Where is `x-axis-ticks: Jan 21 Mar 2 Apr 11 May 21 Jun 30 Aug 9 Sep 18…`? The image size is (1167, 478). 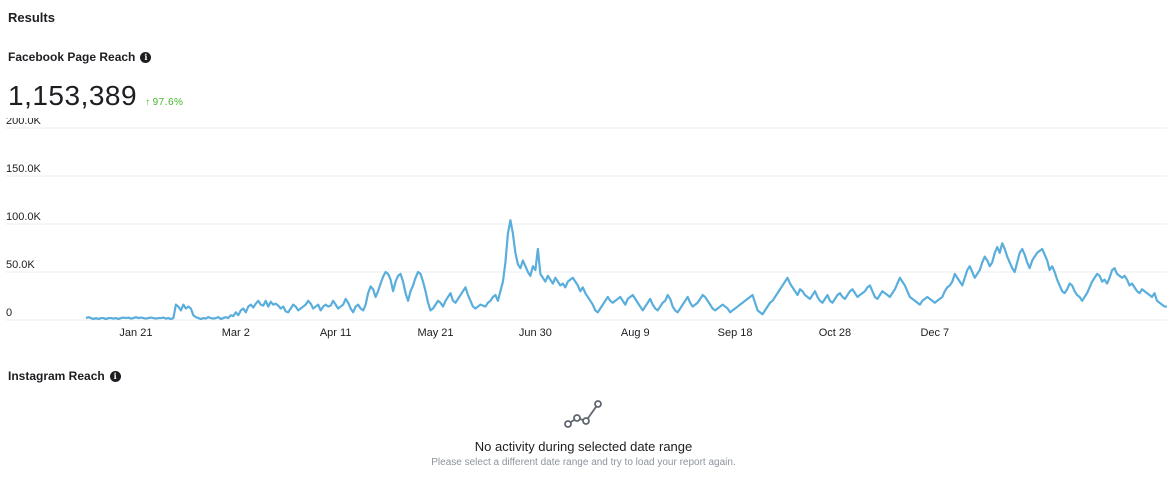 x-axis-ticks: Jan 21 Mar 2 Apr 11 May 21 Jun 30 Aug 9 Sep 18… is located at coordinates (534, 333).